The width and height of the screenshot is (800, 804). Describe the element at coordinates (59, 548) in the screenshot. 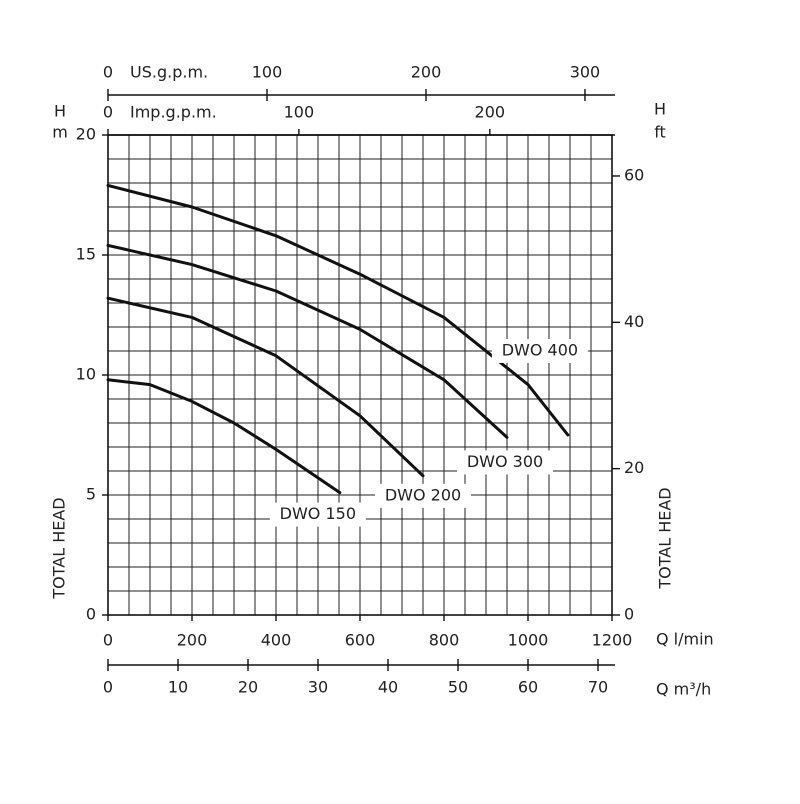

I see `y-axis-title: TOTAL HEAD` at that location.